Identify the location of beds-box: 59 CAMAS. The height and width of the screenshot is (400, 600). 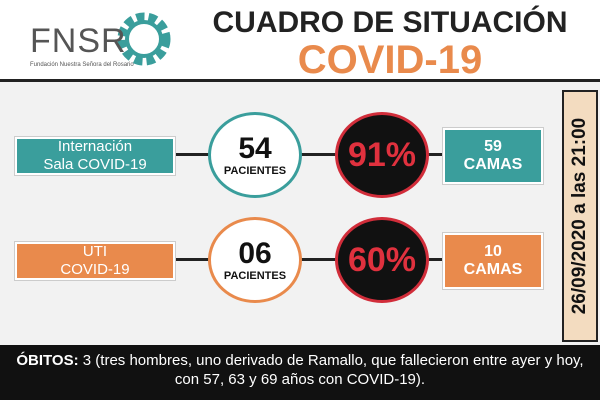
(493, 156).